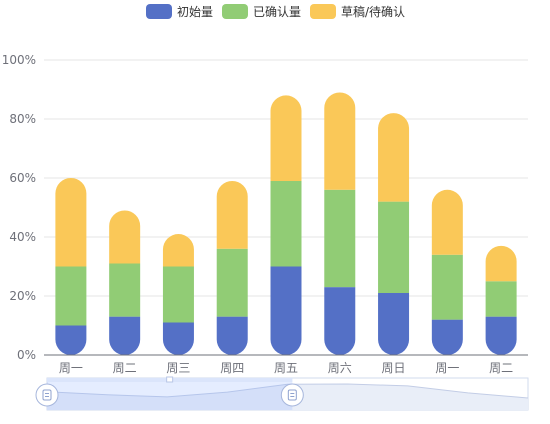 This screenshot has height=424, width=550. I want to click on zoom-start-handle, so click(47, 395).